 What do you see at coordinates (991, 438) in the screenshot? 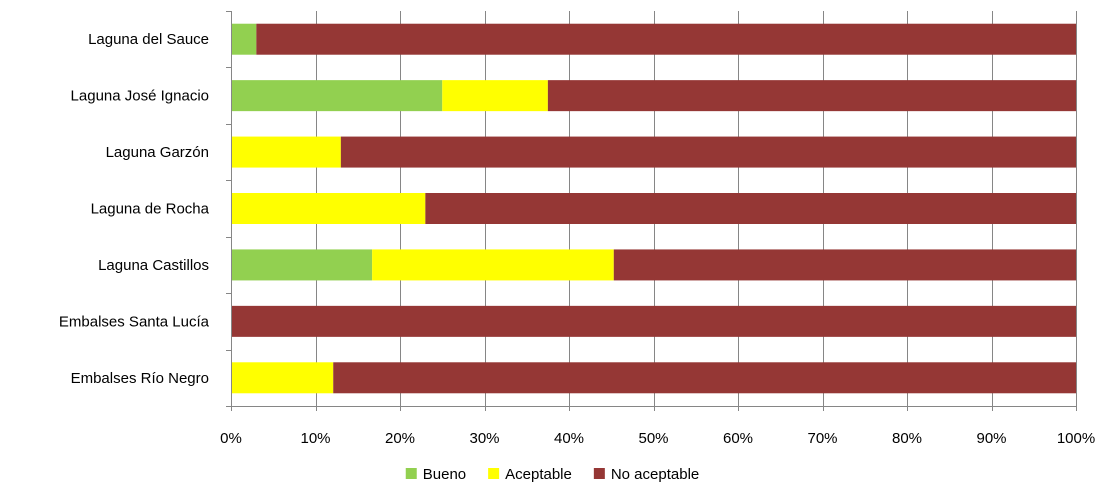
I see `x-tick-label: 90%` at bounding box center [991, 438].